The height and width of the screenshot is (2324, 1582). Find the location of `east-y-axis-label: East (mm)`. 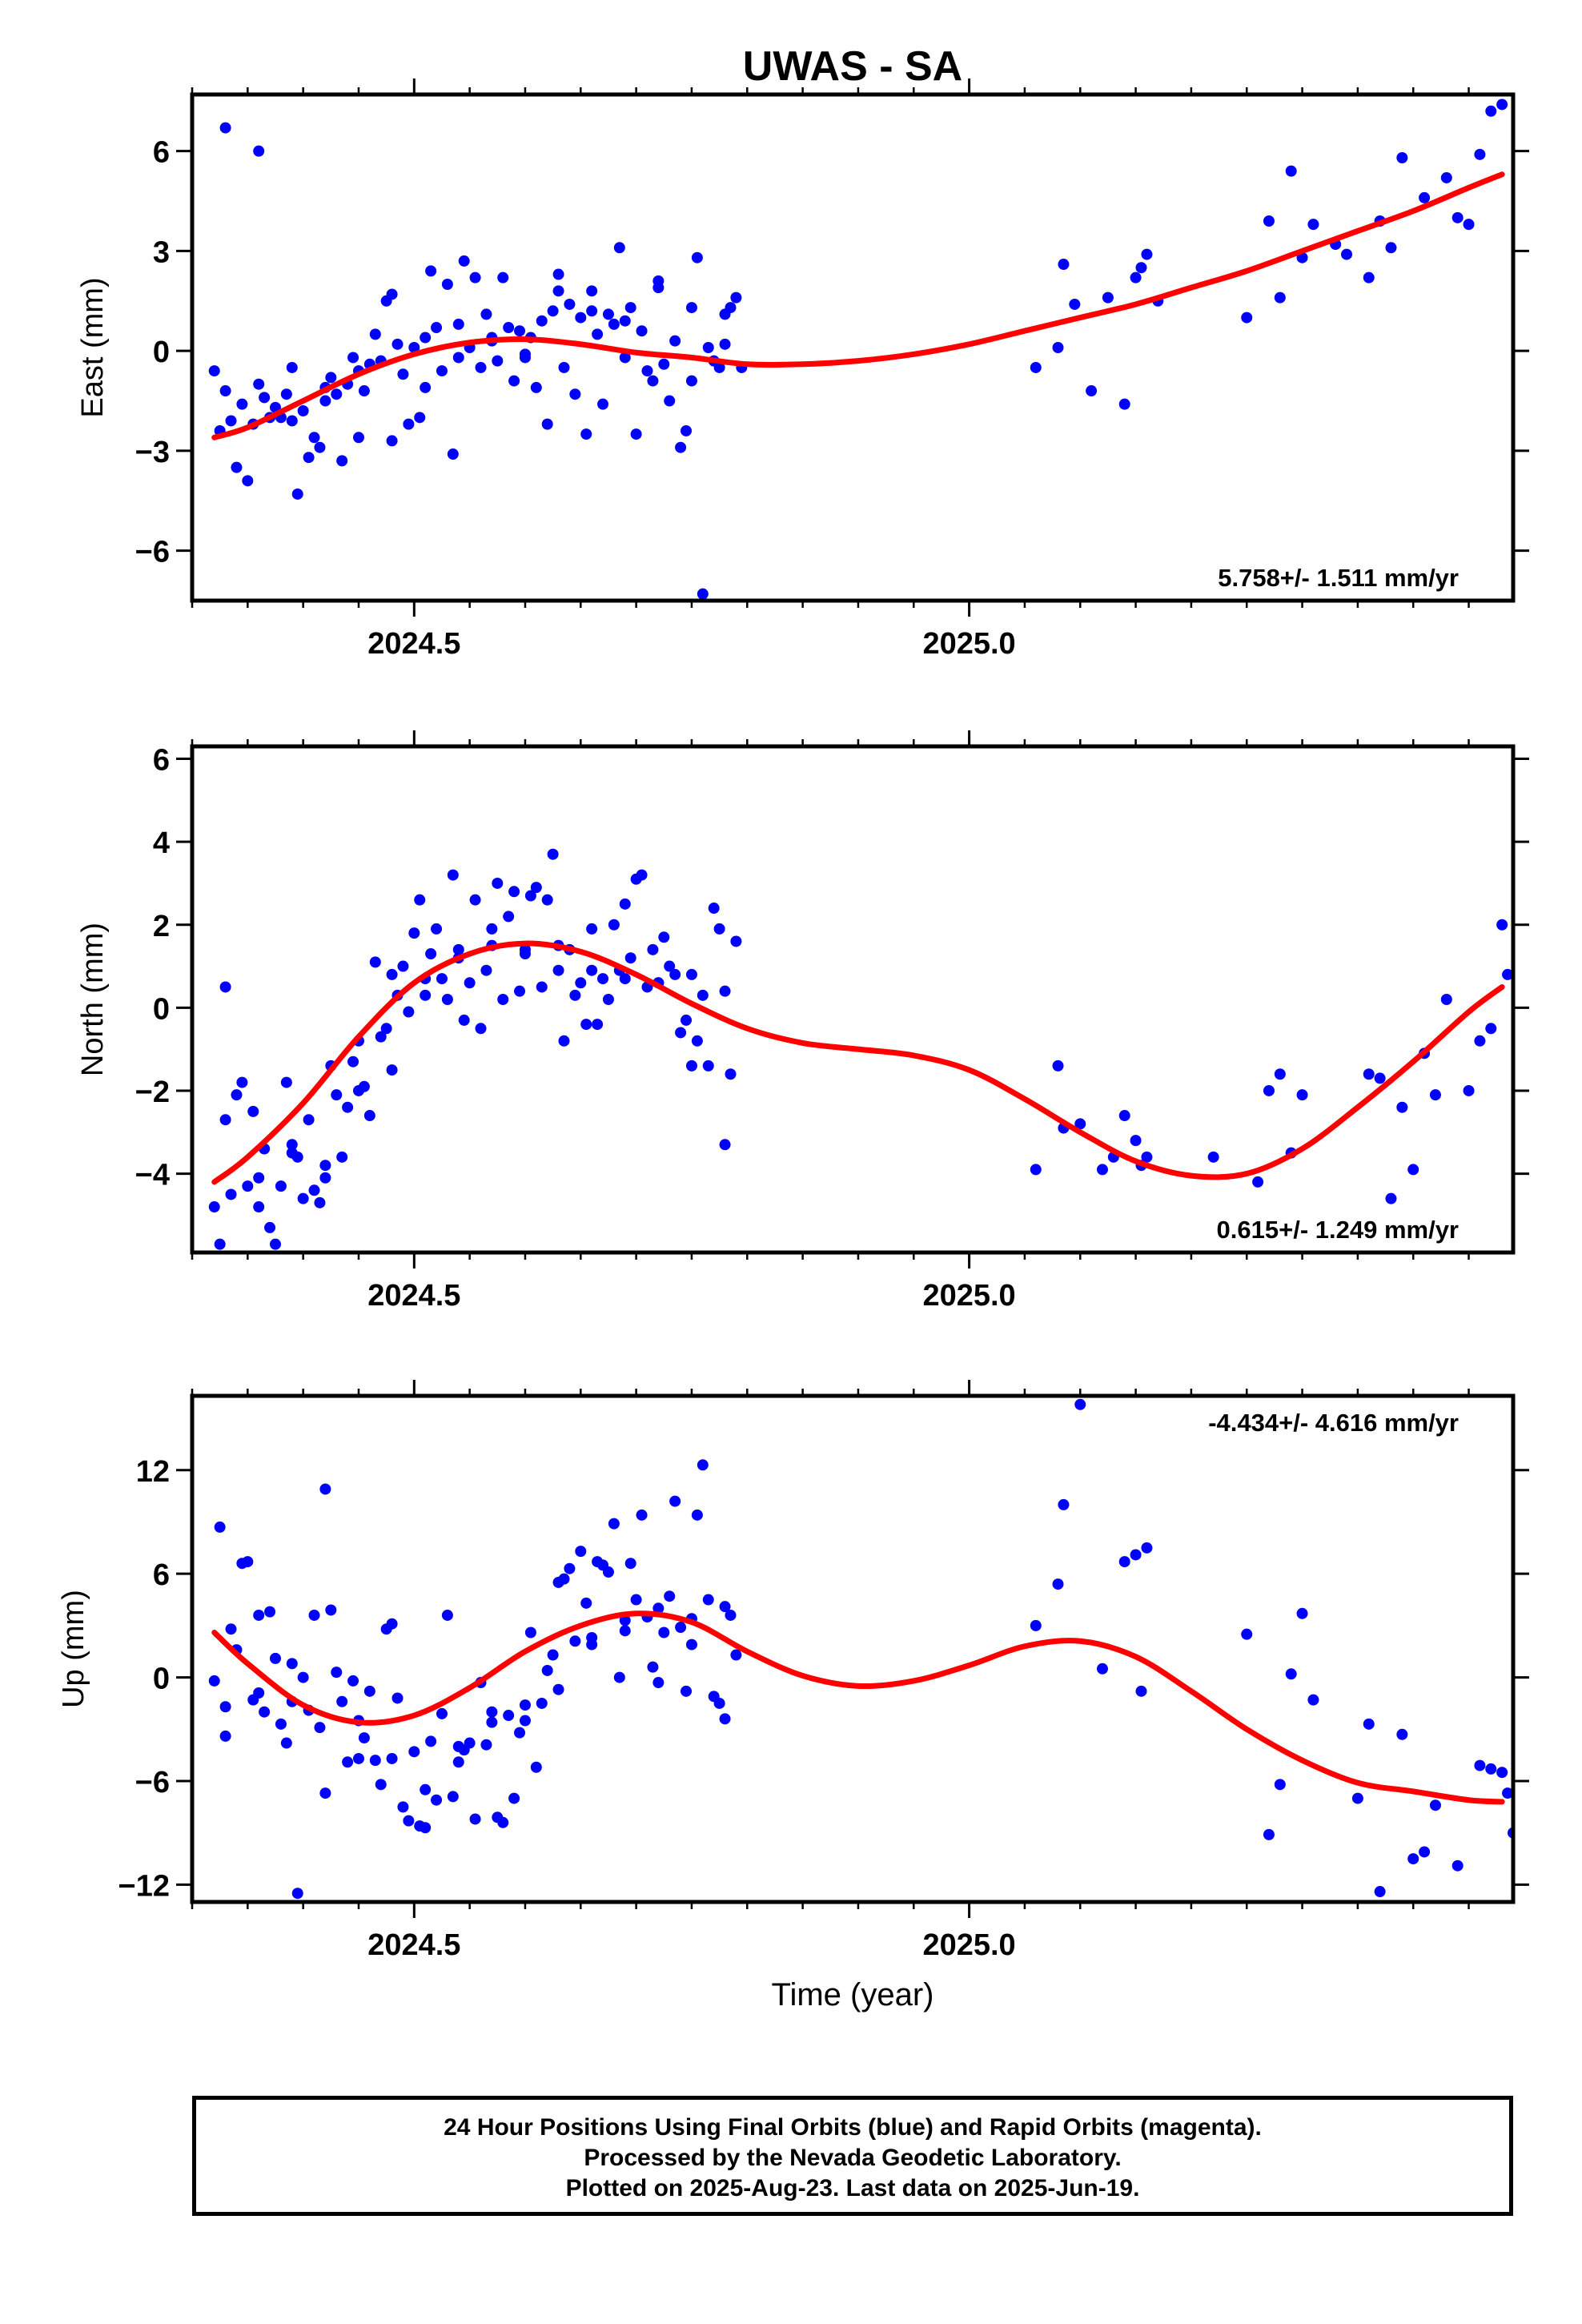

east-y-axis-label: East (mm) is located at coordinates (93, 347).